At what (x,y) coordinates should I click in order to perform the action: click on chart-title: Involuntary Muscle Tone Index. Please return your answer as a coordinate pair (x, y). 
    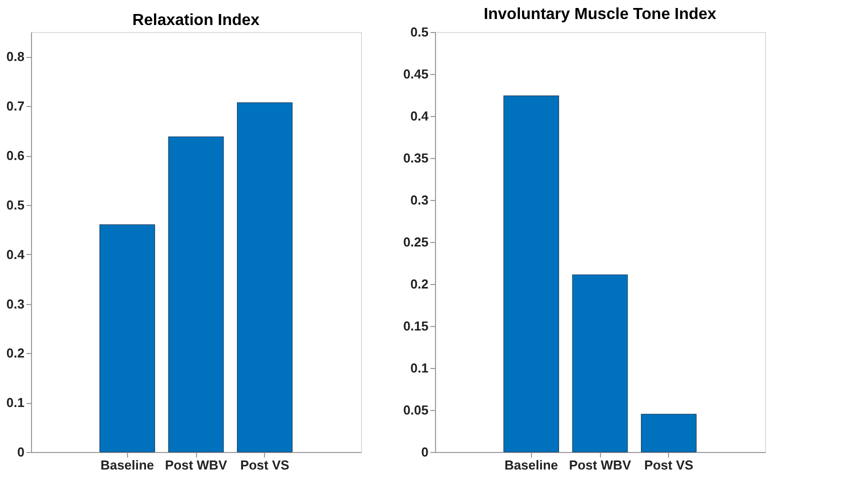
    Looking at the image, I should click on (600, 14).